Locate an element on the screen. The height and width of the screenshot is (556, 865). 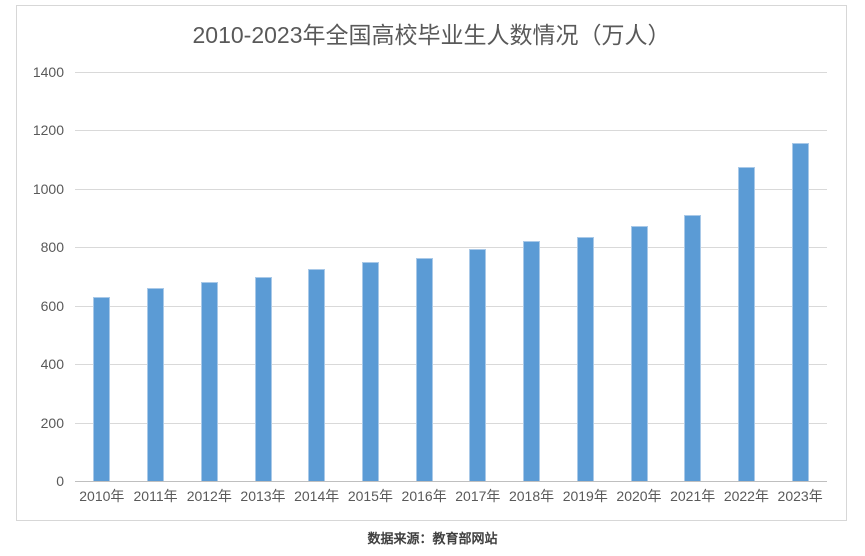
y-tick-label-600: 600 is located at coordinates (52, 305).